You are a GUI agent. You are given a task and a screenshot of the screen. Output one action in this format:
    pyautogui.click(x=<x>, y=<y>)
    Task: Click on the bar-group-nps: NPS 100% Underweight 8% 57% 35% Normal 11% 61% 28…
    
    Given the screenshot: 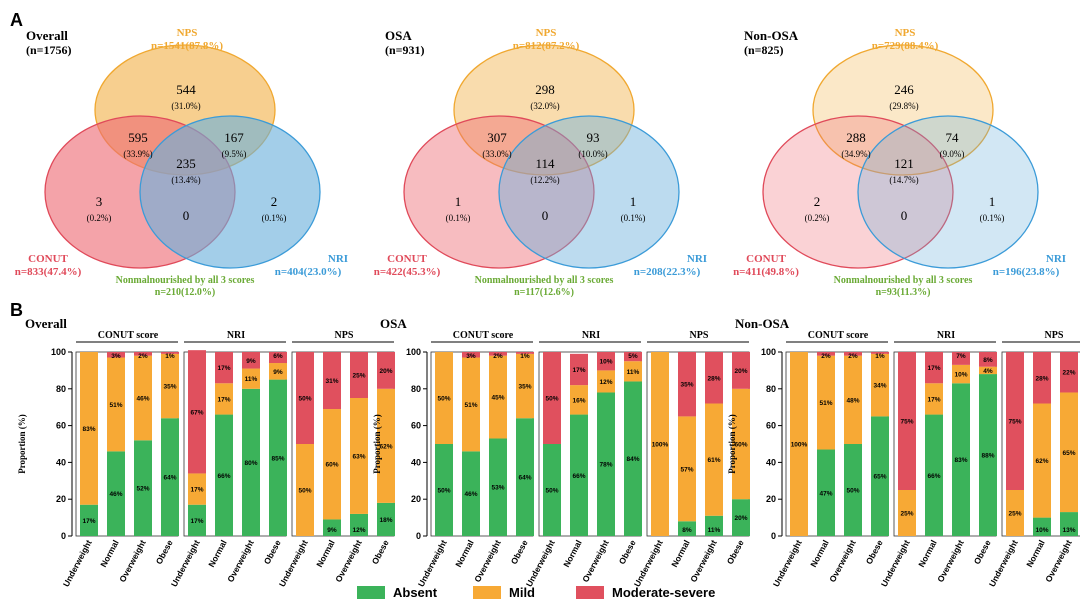 What is the action you would take?
    pyautogui.click(x=691, y=459)
    